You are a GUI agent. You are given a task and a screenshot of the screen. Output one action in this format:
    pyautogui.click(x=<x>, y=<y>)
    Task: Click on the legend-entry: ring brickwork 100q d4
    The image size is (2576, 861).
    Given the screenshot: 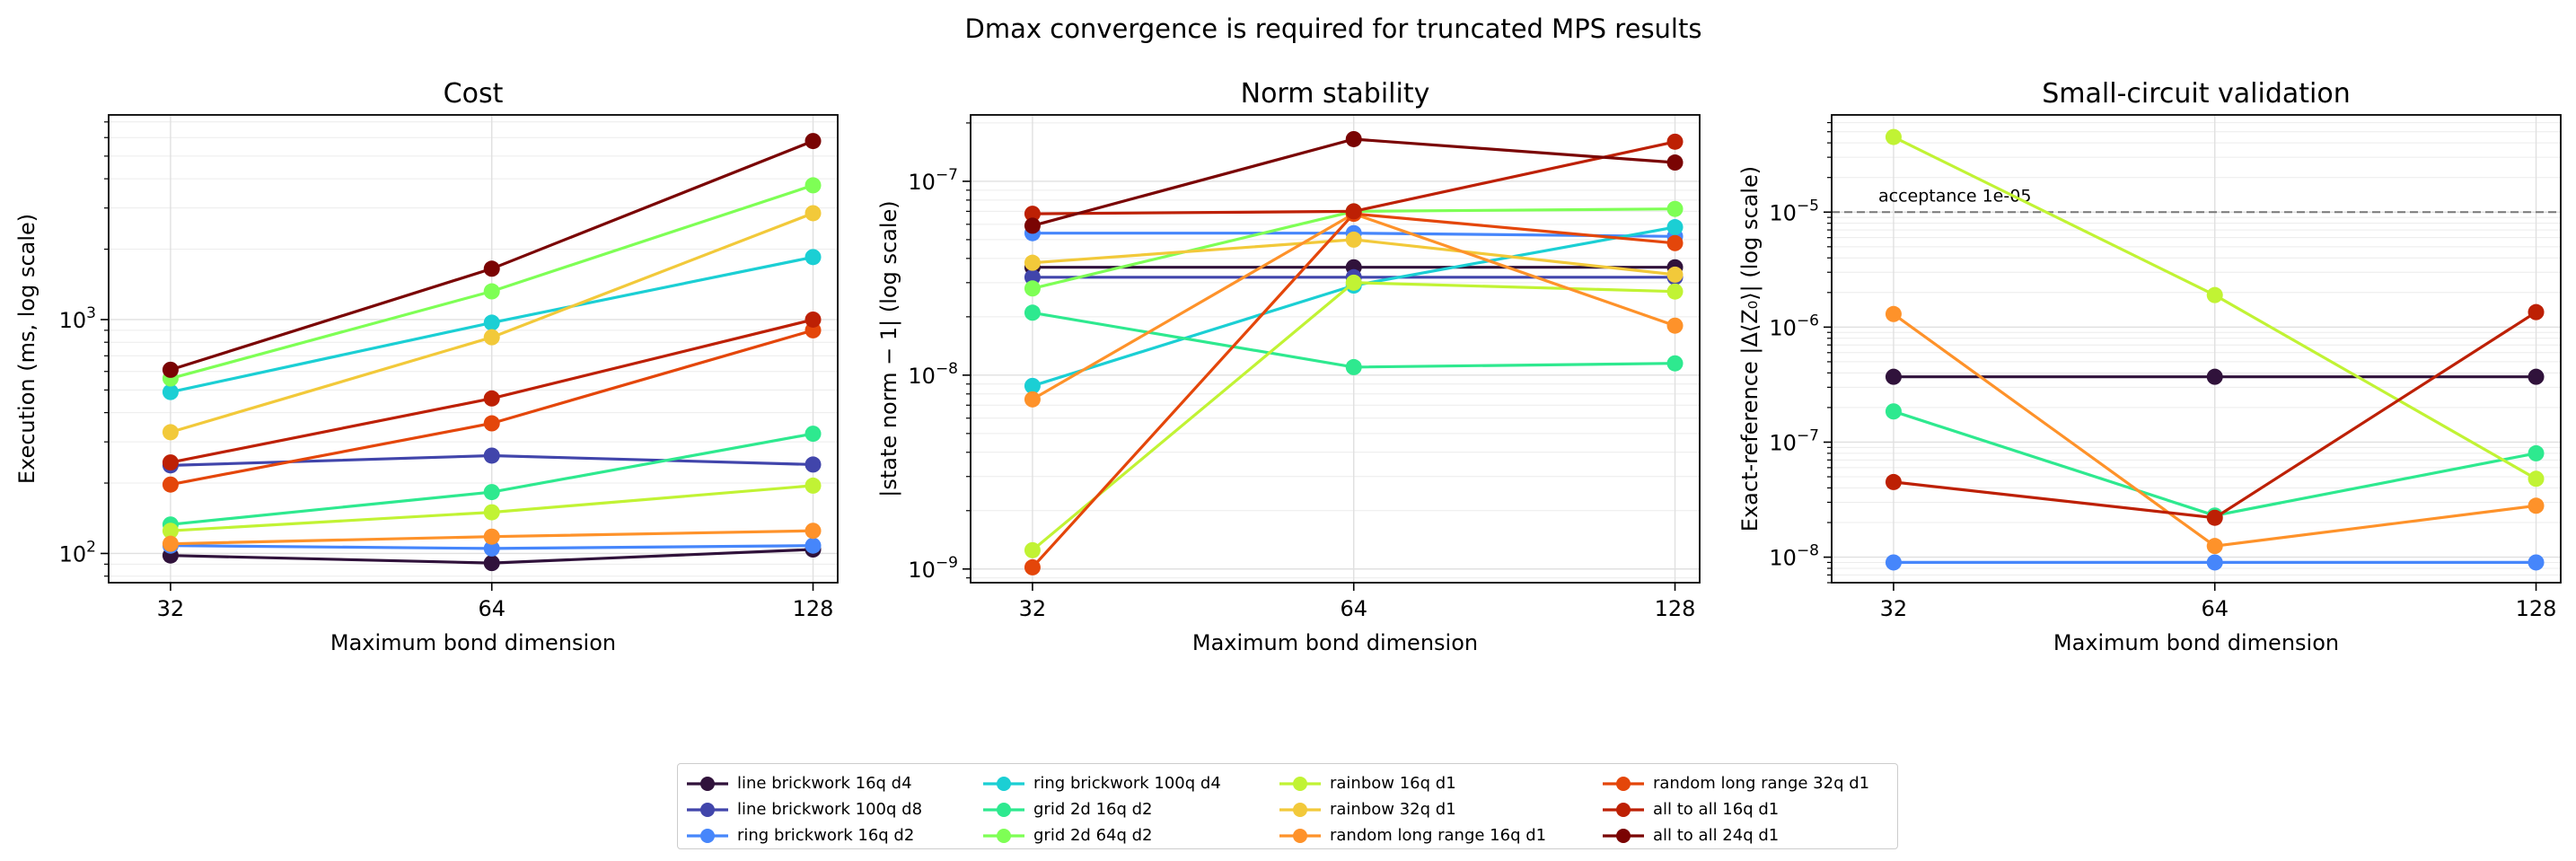 What is the action you would take?
    pyautogui.click(x=1131, y=783)
    